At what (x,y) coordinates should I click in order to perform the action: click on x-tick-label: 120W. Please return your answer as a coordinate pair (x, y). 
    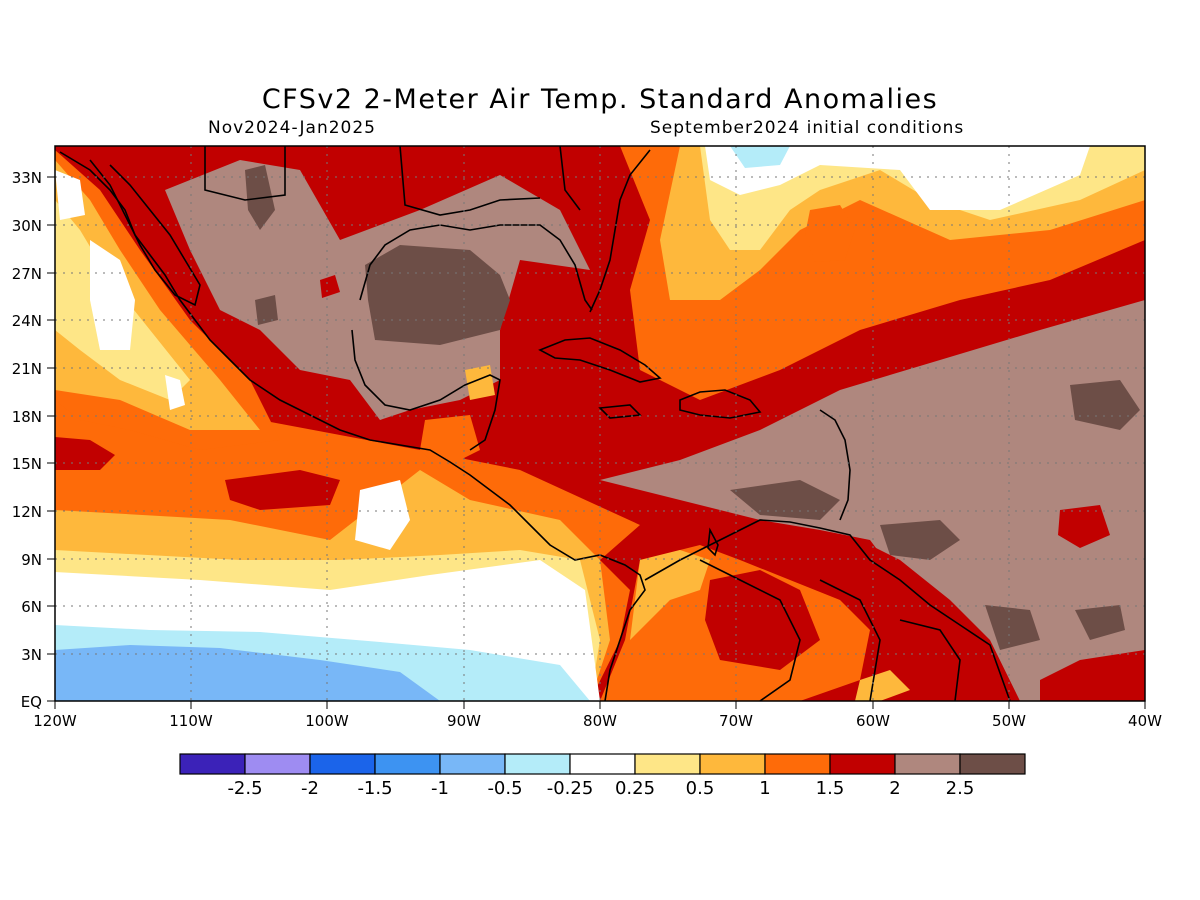
    Looking at the image, I should click on (55, 721).